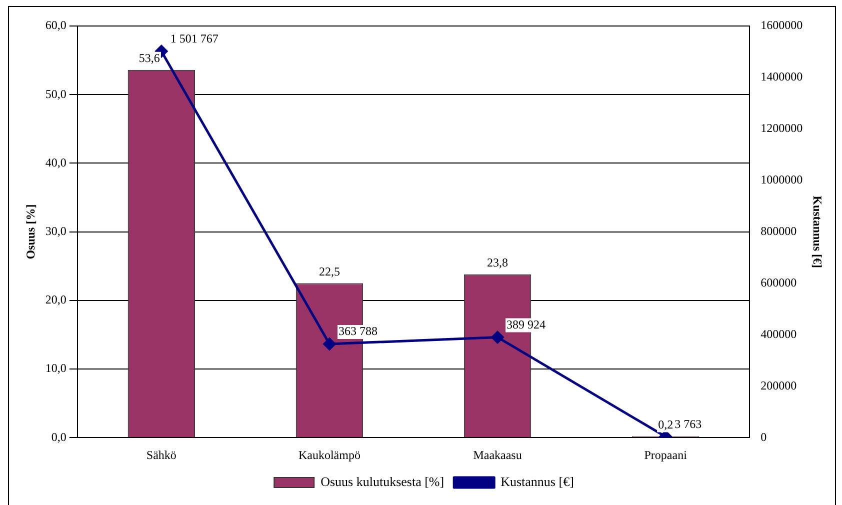 Image resolution: width=842 pixels, height=505 pixels. What do you see at coordinates (778, 333) in the screenshot?
I see `y2-tick-label: 400000` at bounding box center [778, 333].